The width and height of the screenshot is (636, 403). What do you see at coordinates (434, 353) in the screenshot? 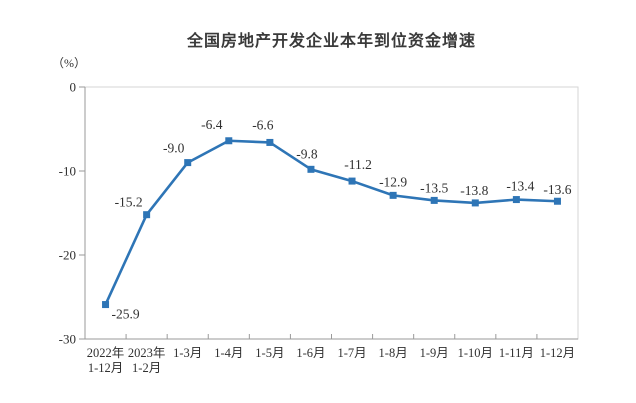
I see `x-axis-label: 1-9月` at bounding box center [434, 353].